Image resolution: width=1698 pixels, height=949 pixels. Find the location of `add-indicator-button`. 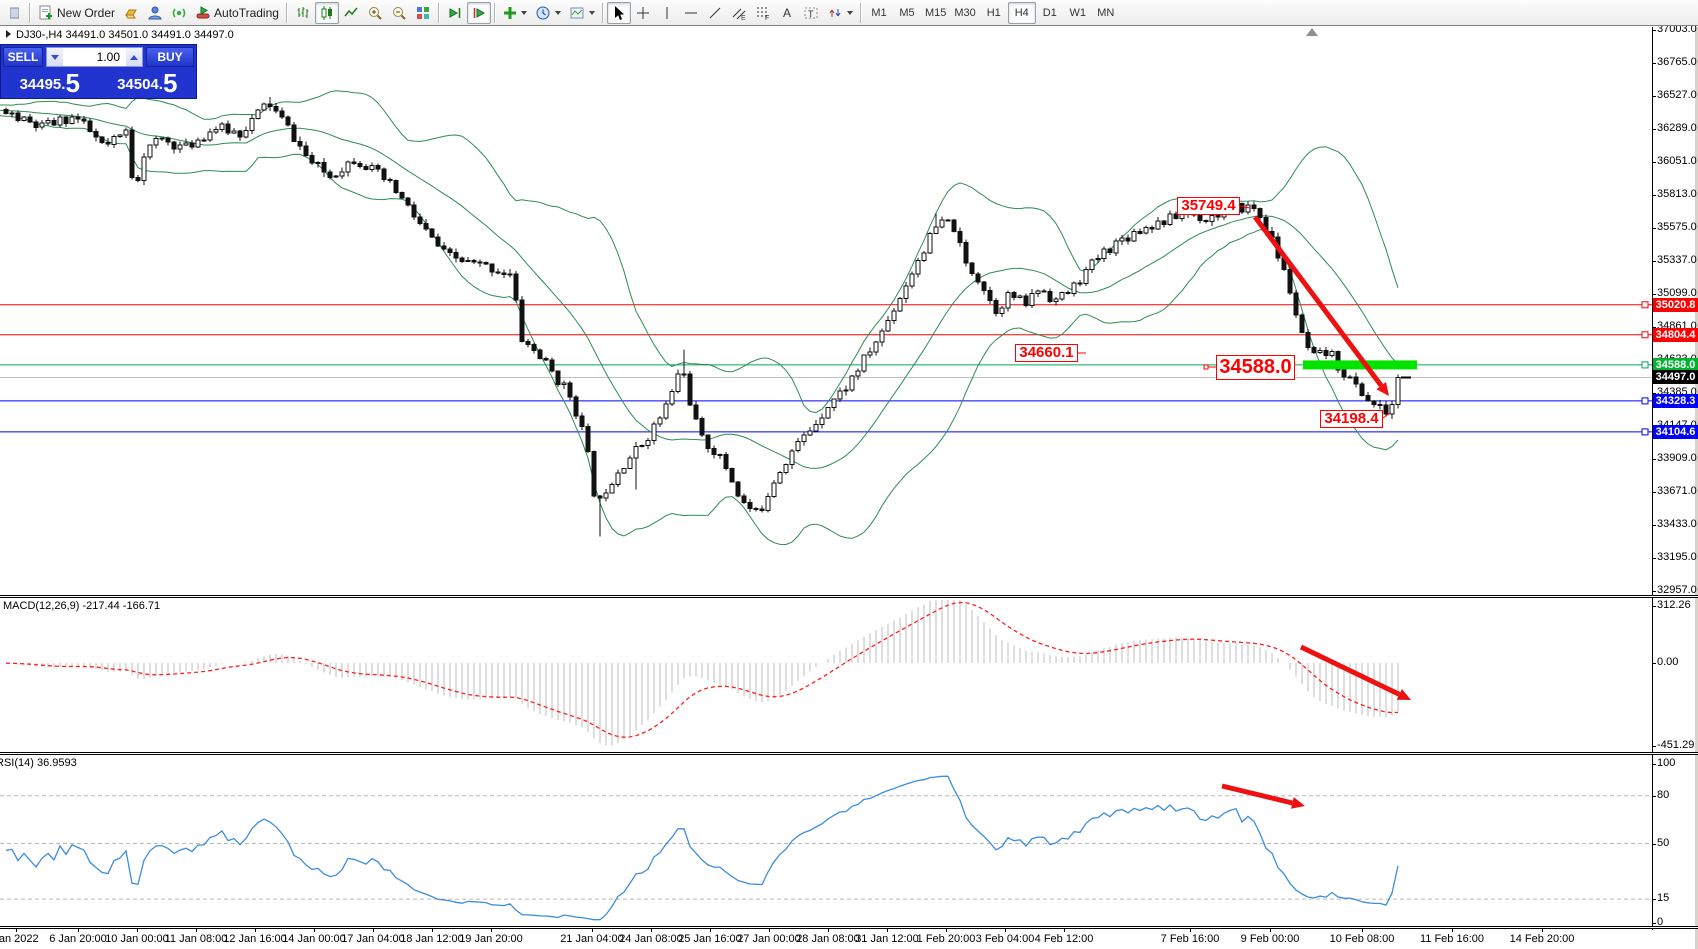

add-indicator-button is located at coordinates (515, 13).